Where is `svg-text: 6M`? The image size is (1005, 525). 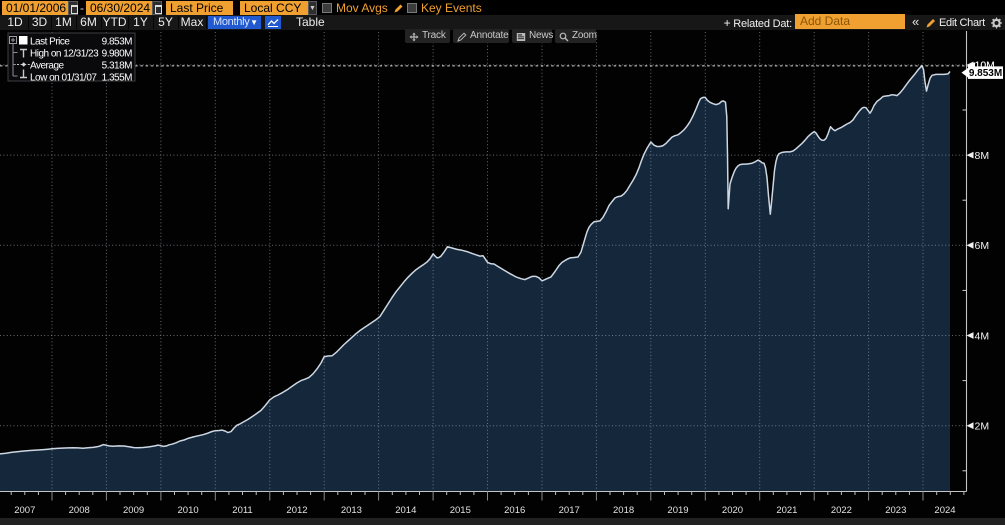
svg-text: 6M is located at coordinates (982, 246).